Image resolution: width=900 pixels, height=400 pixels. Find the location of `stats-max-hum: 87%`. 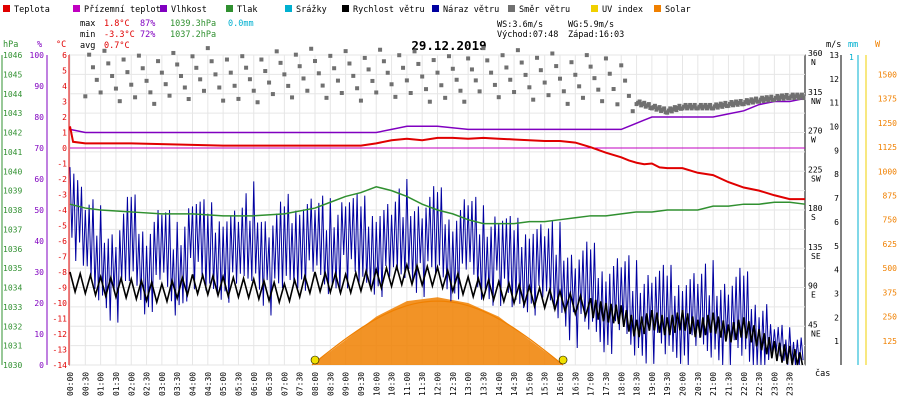

stats-max-hum: 87% is located at coordinates (147, 24).